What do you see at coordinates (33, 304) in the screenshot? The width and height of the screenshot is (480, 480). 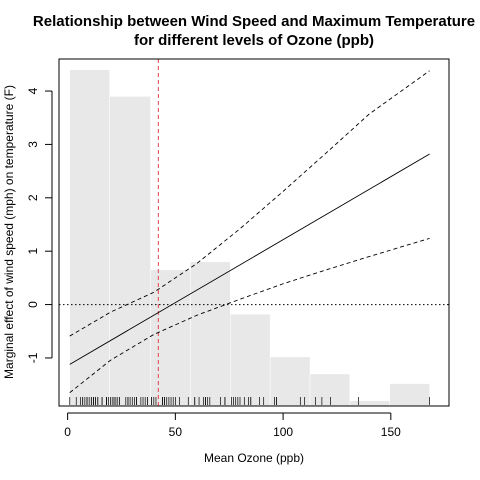 I see `y-tick-label: 0` at bounding box center [33, 304].